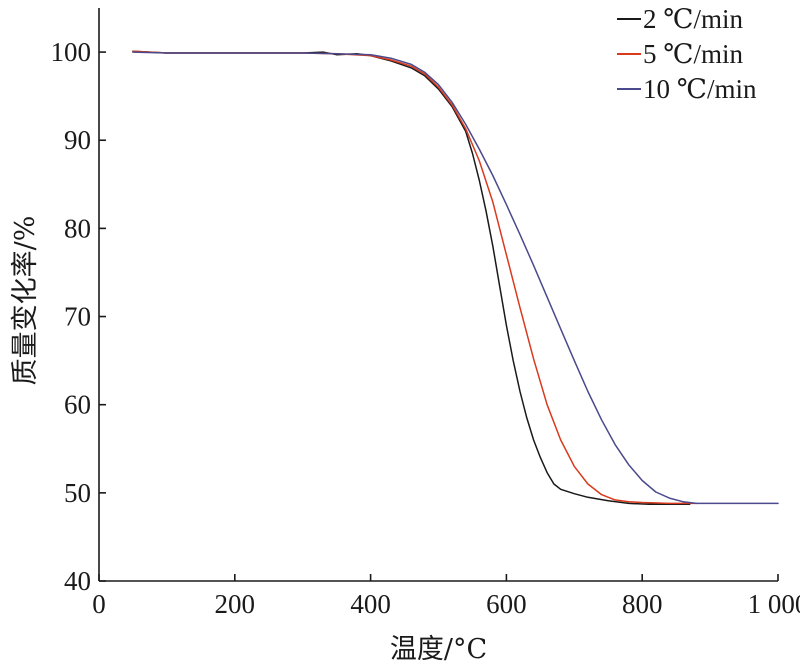  I want to click on x-tick-label: 600, so click(506, 604).